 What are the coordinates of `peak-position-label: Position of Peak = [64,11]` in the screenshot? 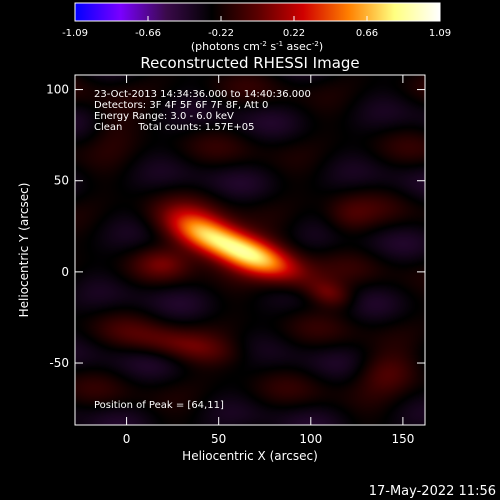 It's located at (159, 405).